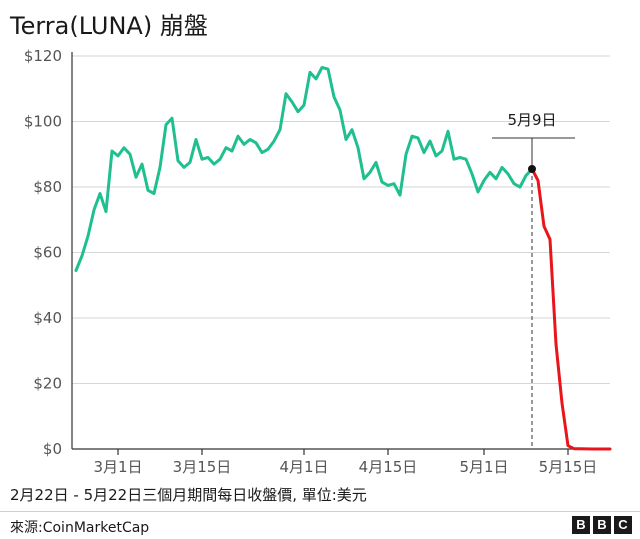  I want to click on y-tick-label: $80, so click(47, 187).